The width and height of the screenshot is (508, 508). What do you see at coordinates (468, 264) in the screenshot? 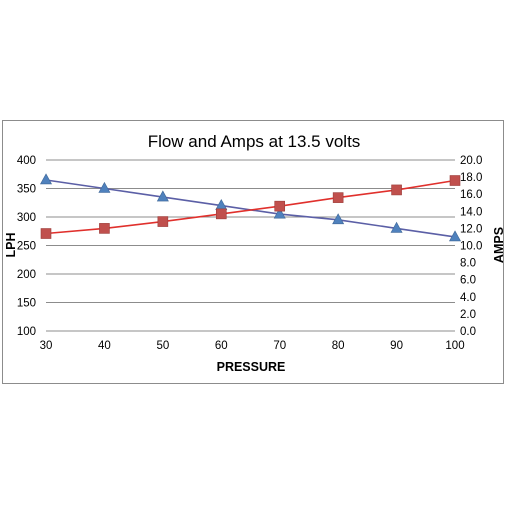
I see `y2-tick-label: 8.0` at bounding box center [468, 264].